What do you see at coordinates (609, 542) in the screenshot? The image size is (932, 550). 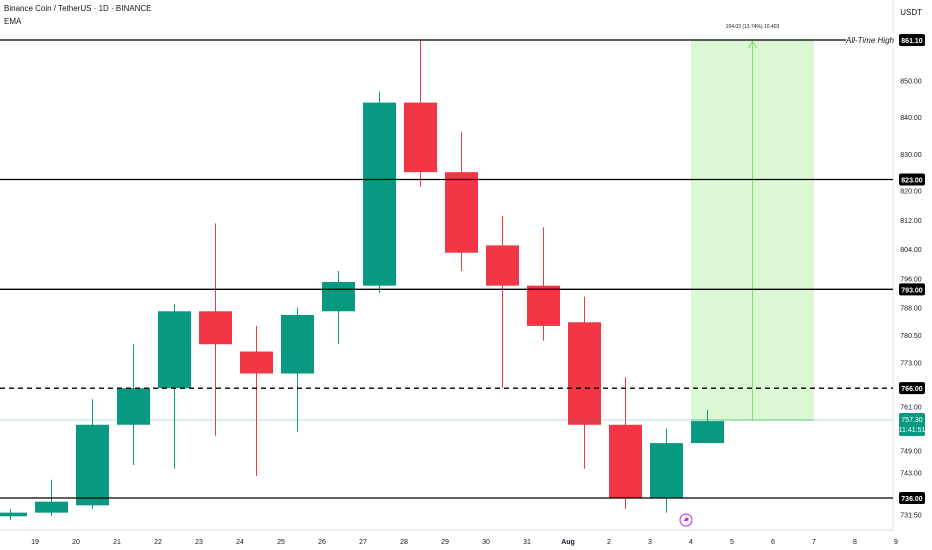 I see `x-tick-label: 2` at bounding box center [609, 542].